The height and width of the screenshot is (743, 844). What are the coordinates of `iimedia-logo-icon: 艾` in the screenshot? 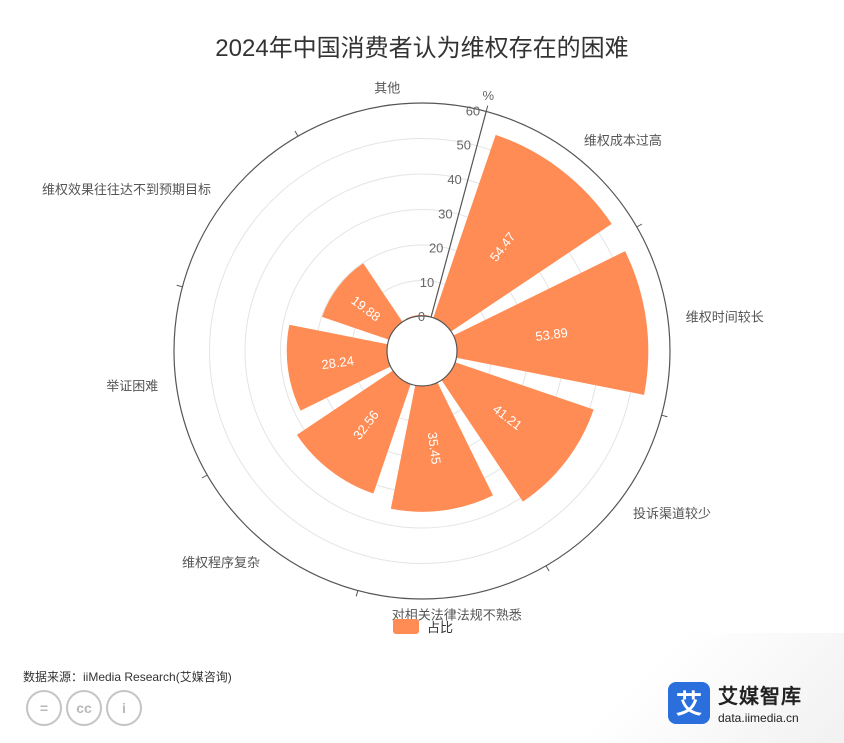 It's located at (689, 702).